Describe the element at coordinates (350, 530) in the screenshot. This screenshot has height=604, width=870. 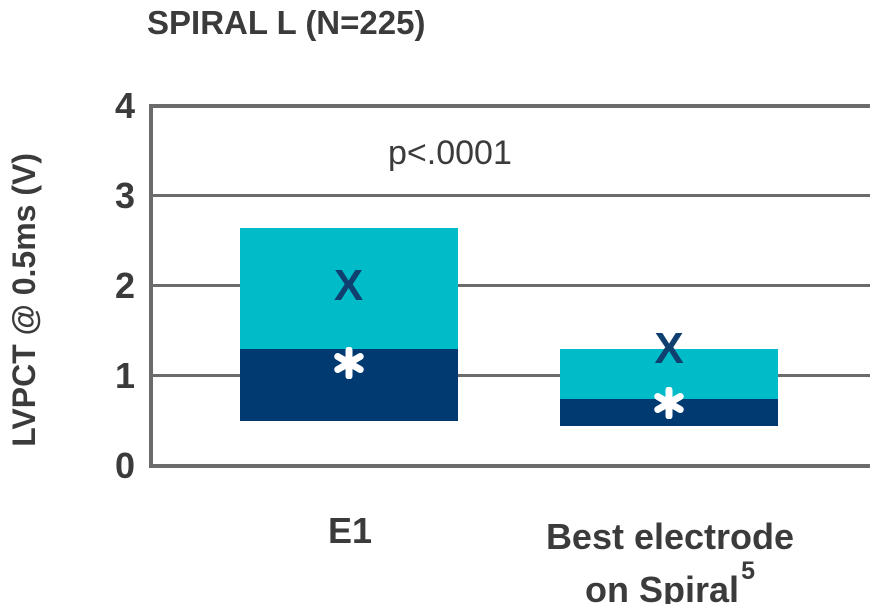
I see `x-axis-label-e1: E1` at that location.